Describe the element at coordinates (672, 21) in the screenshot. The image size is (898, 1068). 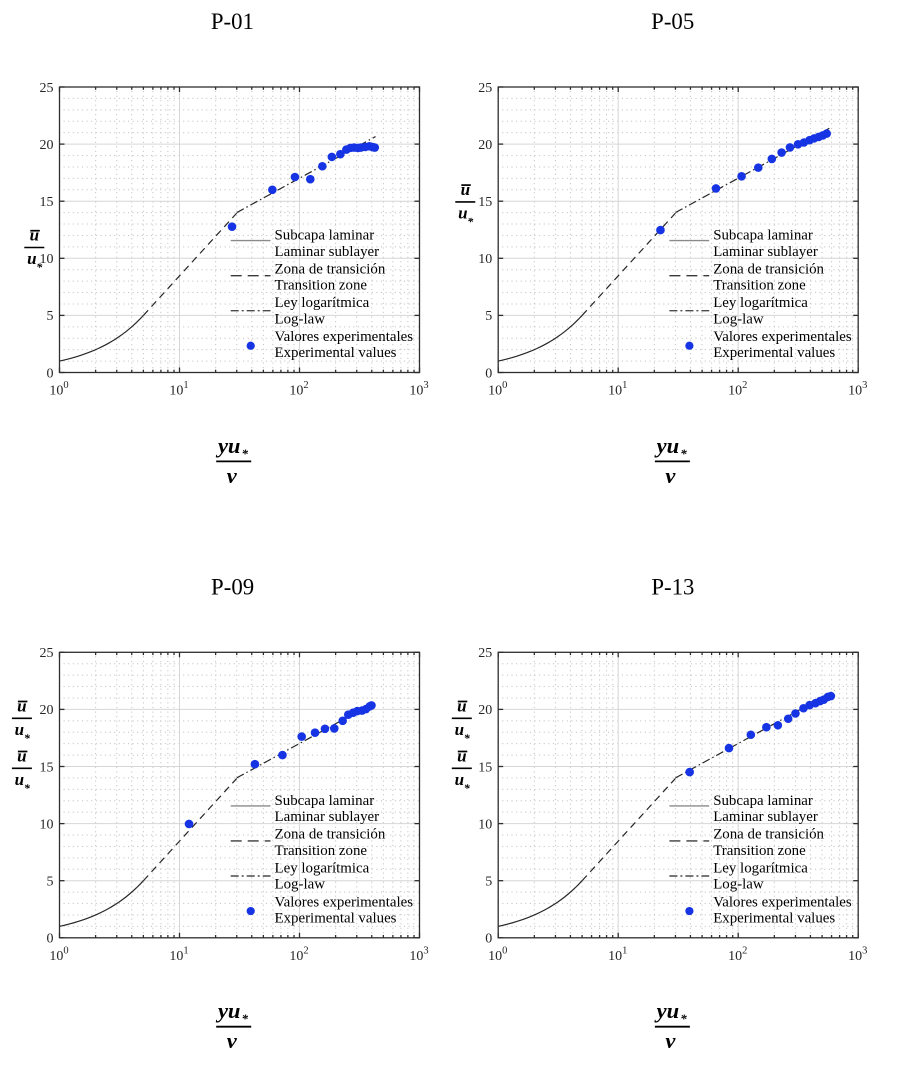
I see `svg-text: P-05` at that location.